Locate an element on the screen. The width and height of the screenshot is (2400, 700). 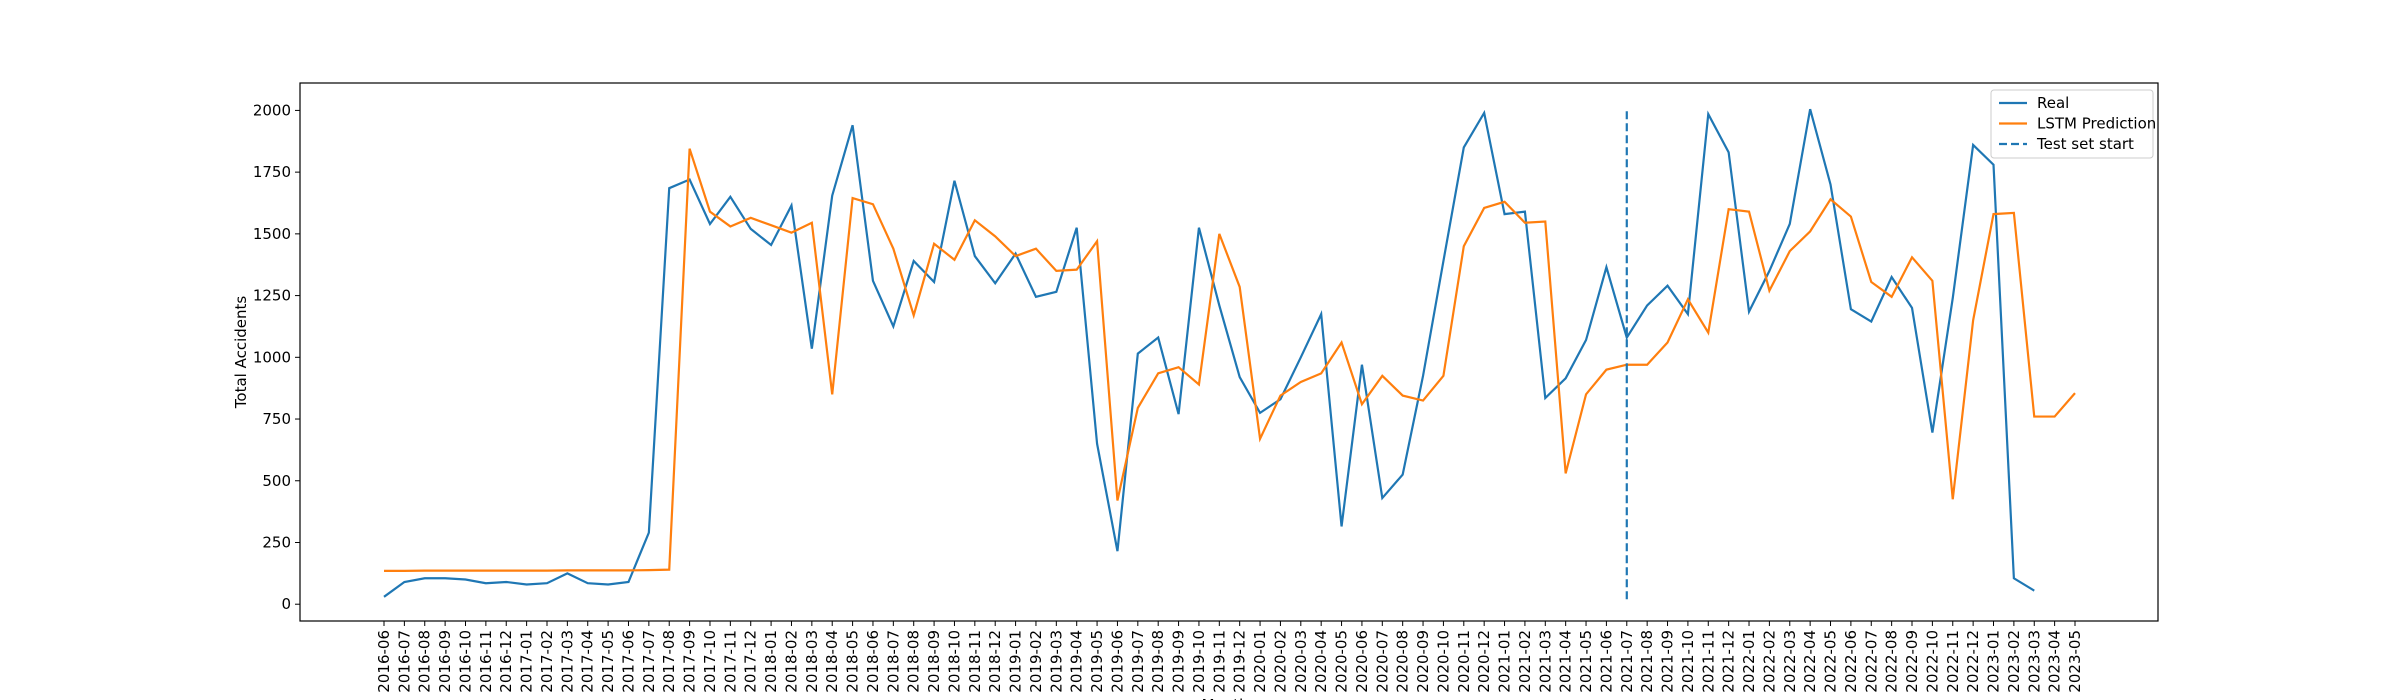
x-tick-label: 2020-12 is located at coordinates (1484, 661).